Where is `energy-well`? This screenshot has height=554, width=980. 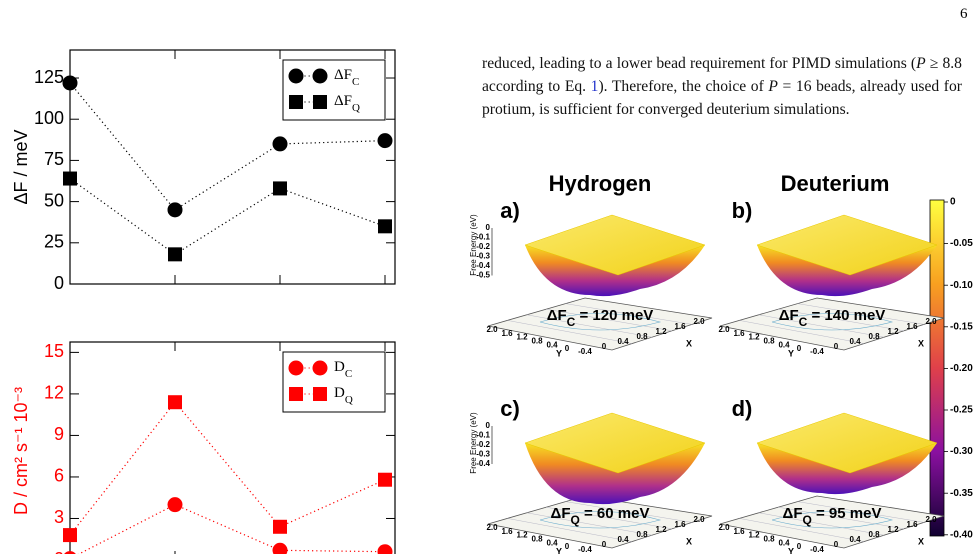
energy-well is located at coordinates (847, 469).